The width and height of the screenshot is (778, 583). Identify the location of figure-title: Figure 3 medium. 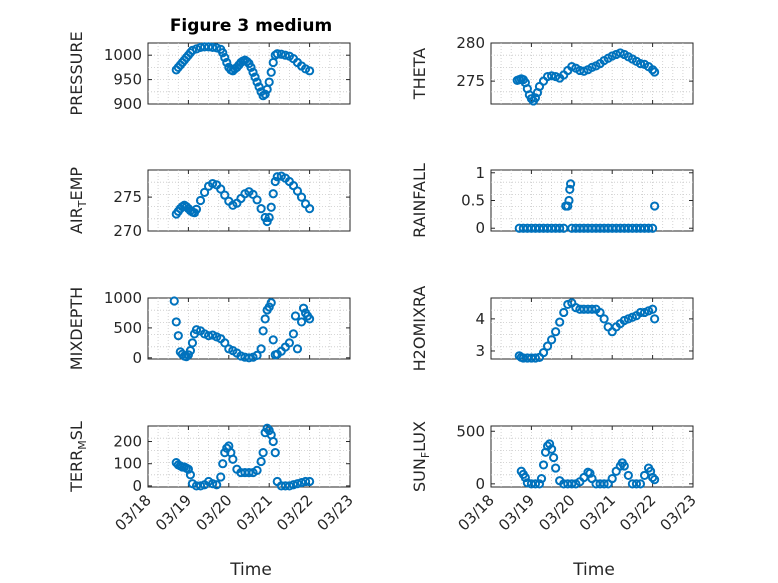
(251, 26).